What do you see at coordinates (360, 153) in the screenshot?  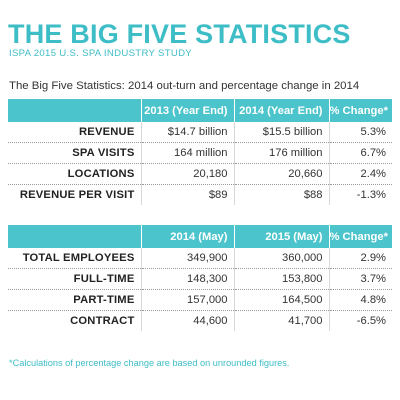 I see `table-cell: 6.7%` at bounding box center [360, 153].